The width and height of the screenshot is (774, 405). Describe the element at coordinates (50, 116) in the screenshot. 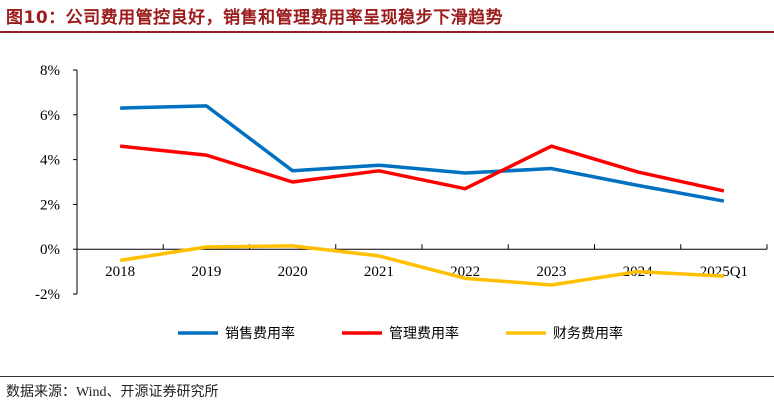

I see `y-tick-label: 6%` at that location.